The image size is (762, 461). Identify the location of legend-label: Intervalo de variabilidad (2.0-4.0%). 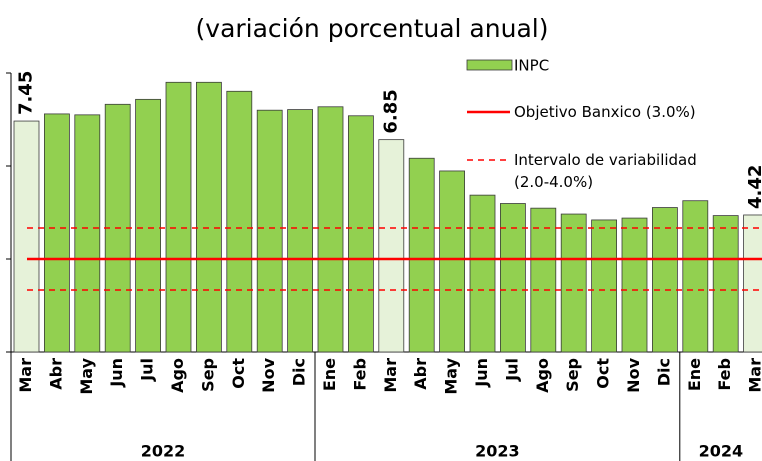
(605, 171).